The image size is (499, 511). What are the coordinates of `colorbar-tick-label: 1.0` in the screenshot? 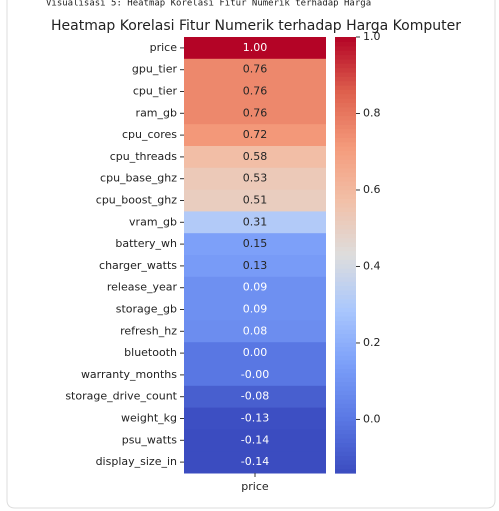 It's located at (372, 36).